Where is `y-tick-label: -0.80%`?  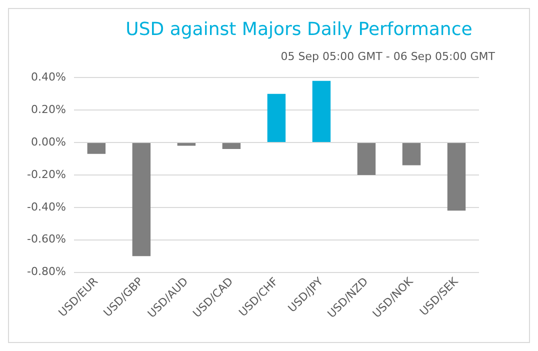 y-tick-label: -0.80% is located at coordinates (46, 271).